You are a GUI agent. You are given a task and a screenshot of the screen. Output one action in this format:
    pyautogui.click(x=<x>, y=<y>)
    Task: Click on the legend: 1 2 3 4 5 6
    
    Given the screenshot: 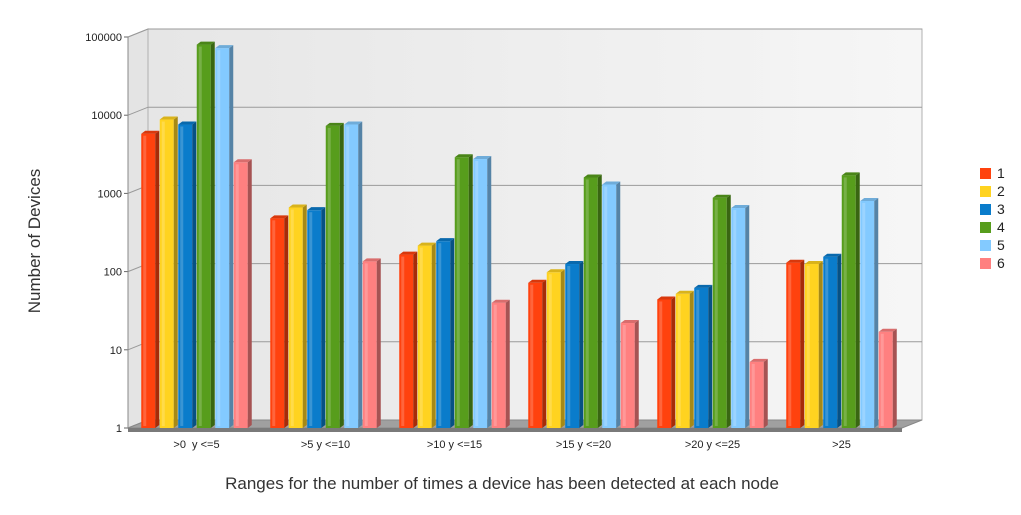 What is the action you would take?
    pyautogui.click(x=992, y=218)
    